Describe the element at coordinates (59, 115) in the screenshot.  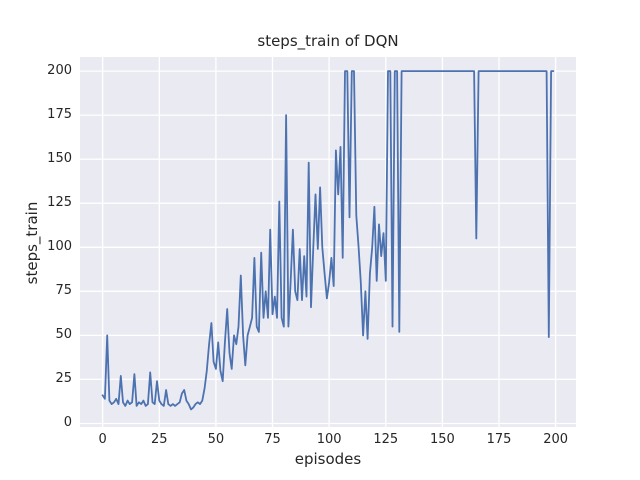
I see `y-tick-label: 175` at that location.